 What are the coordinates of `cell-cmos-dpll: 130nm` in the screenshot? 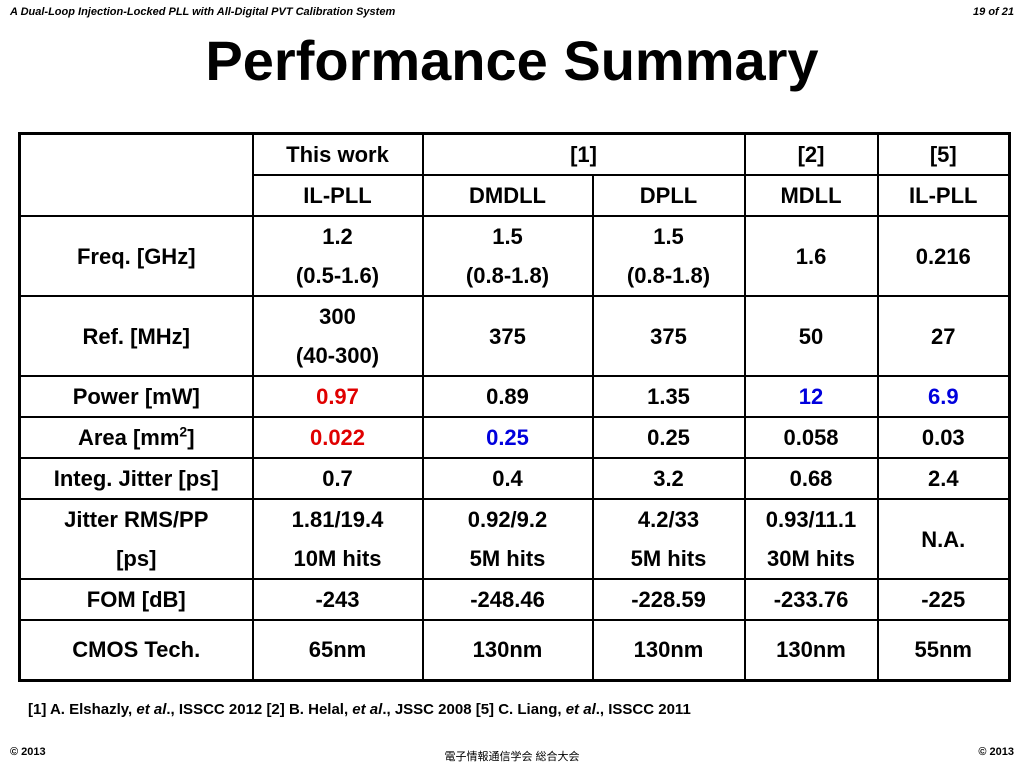 It's located at (668, 650).